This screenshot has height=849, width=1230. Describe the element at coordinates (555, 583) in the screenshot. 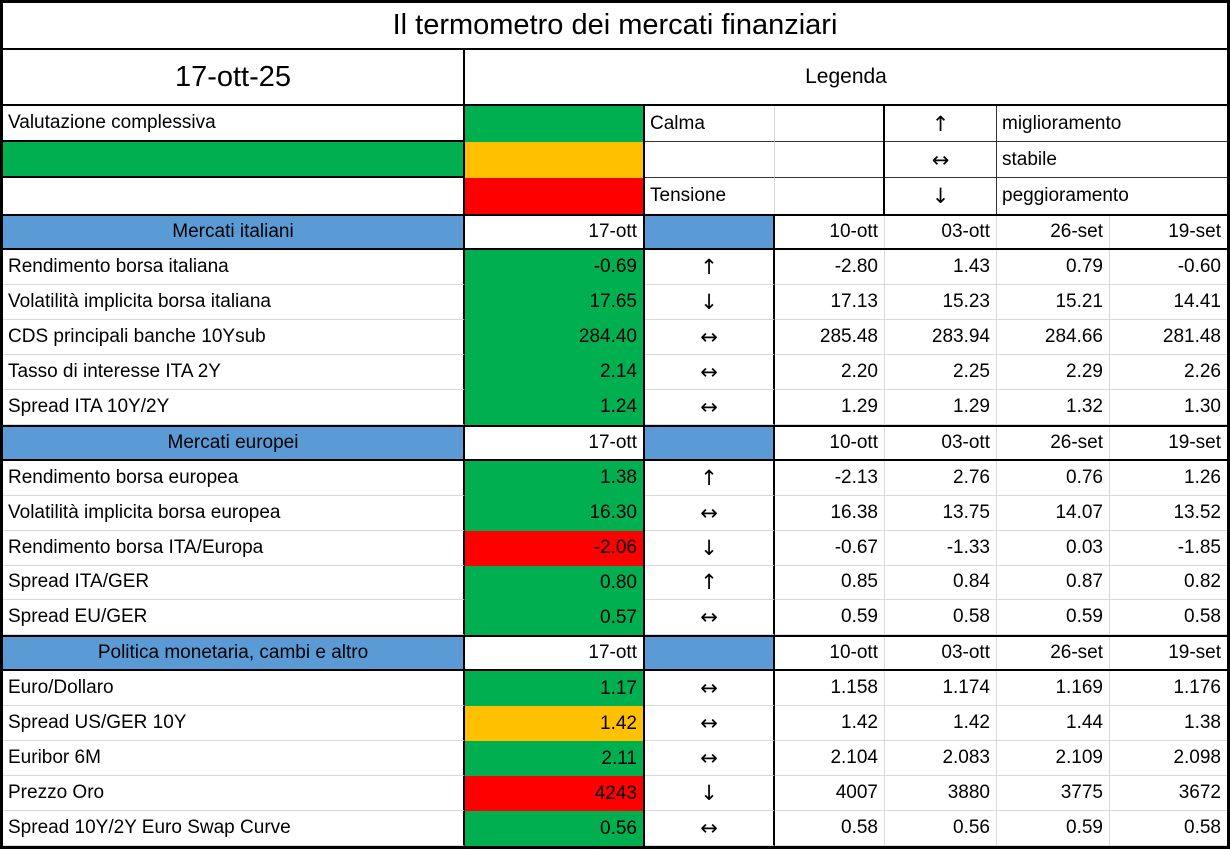

I see `current-value-cell: 0.80` at that location.